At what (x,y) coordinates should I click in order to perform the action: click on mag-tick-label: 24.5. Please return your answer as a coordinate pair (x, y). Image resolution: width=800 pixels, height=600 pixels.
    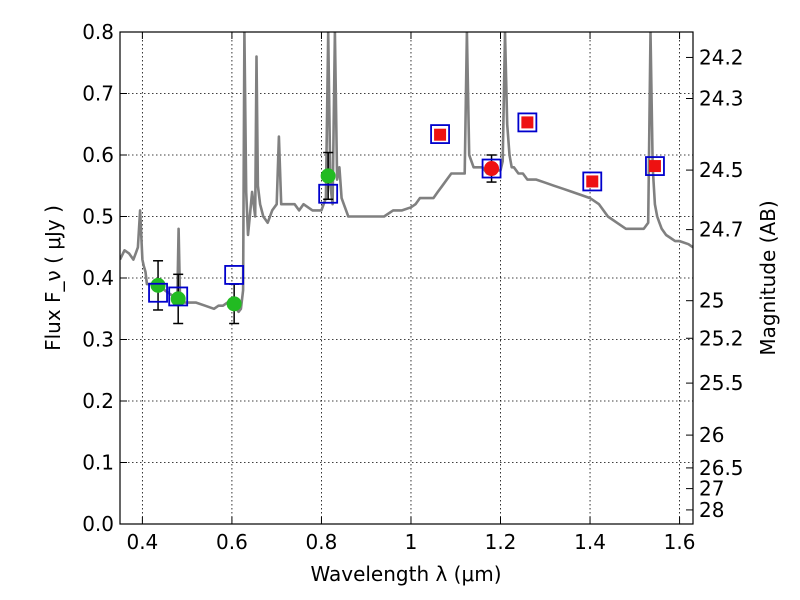
    Looking at the image, I should click on (721, 170).